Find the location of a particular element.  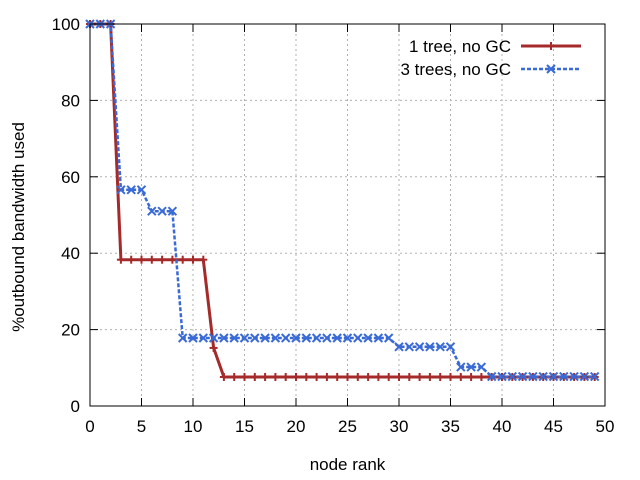

x-tick-label: 10 is located at coordinates (193, 426).